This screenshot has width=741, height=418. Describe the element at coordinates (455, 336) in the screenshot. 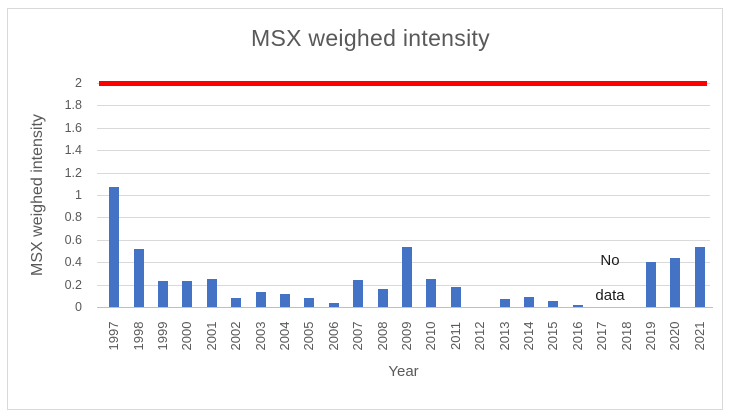

I see `x-tick-label: 2011` at that location.